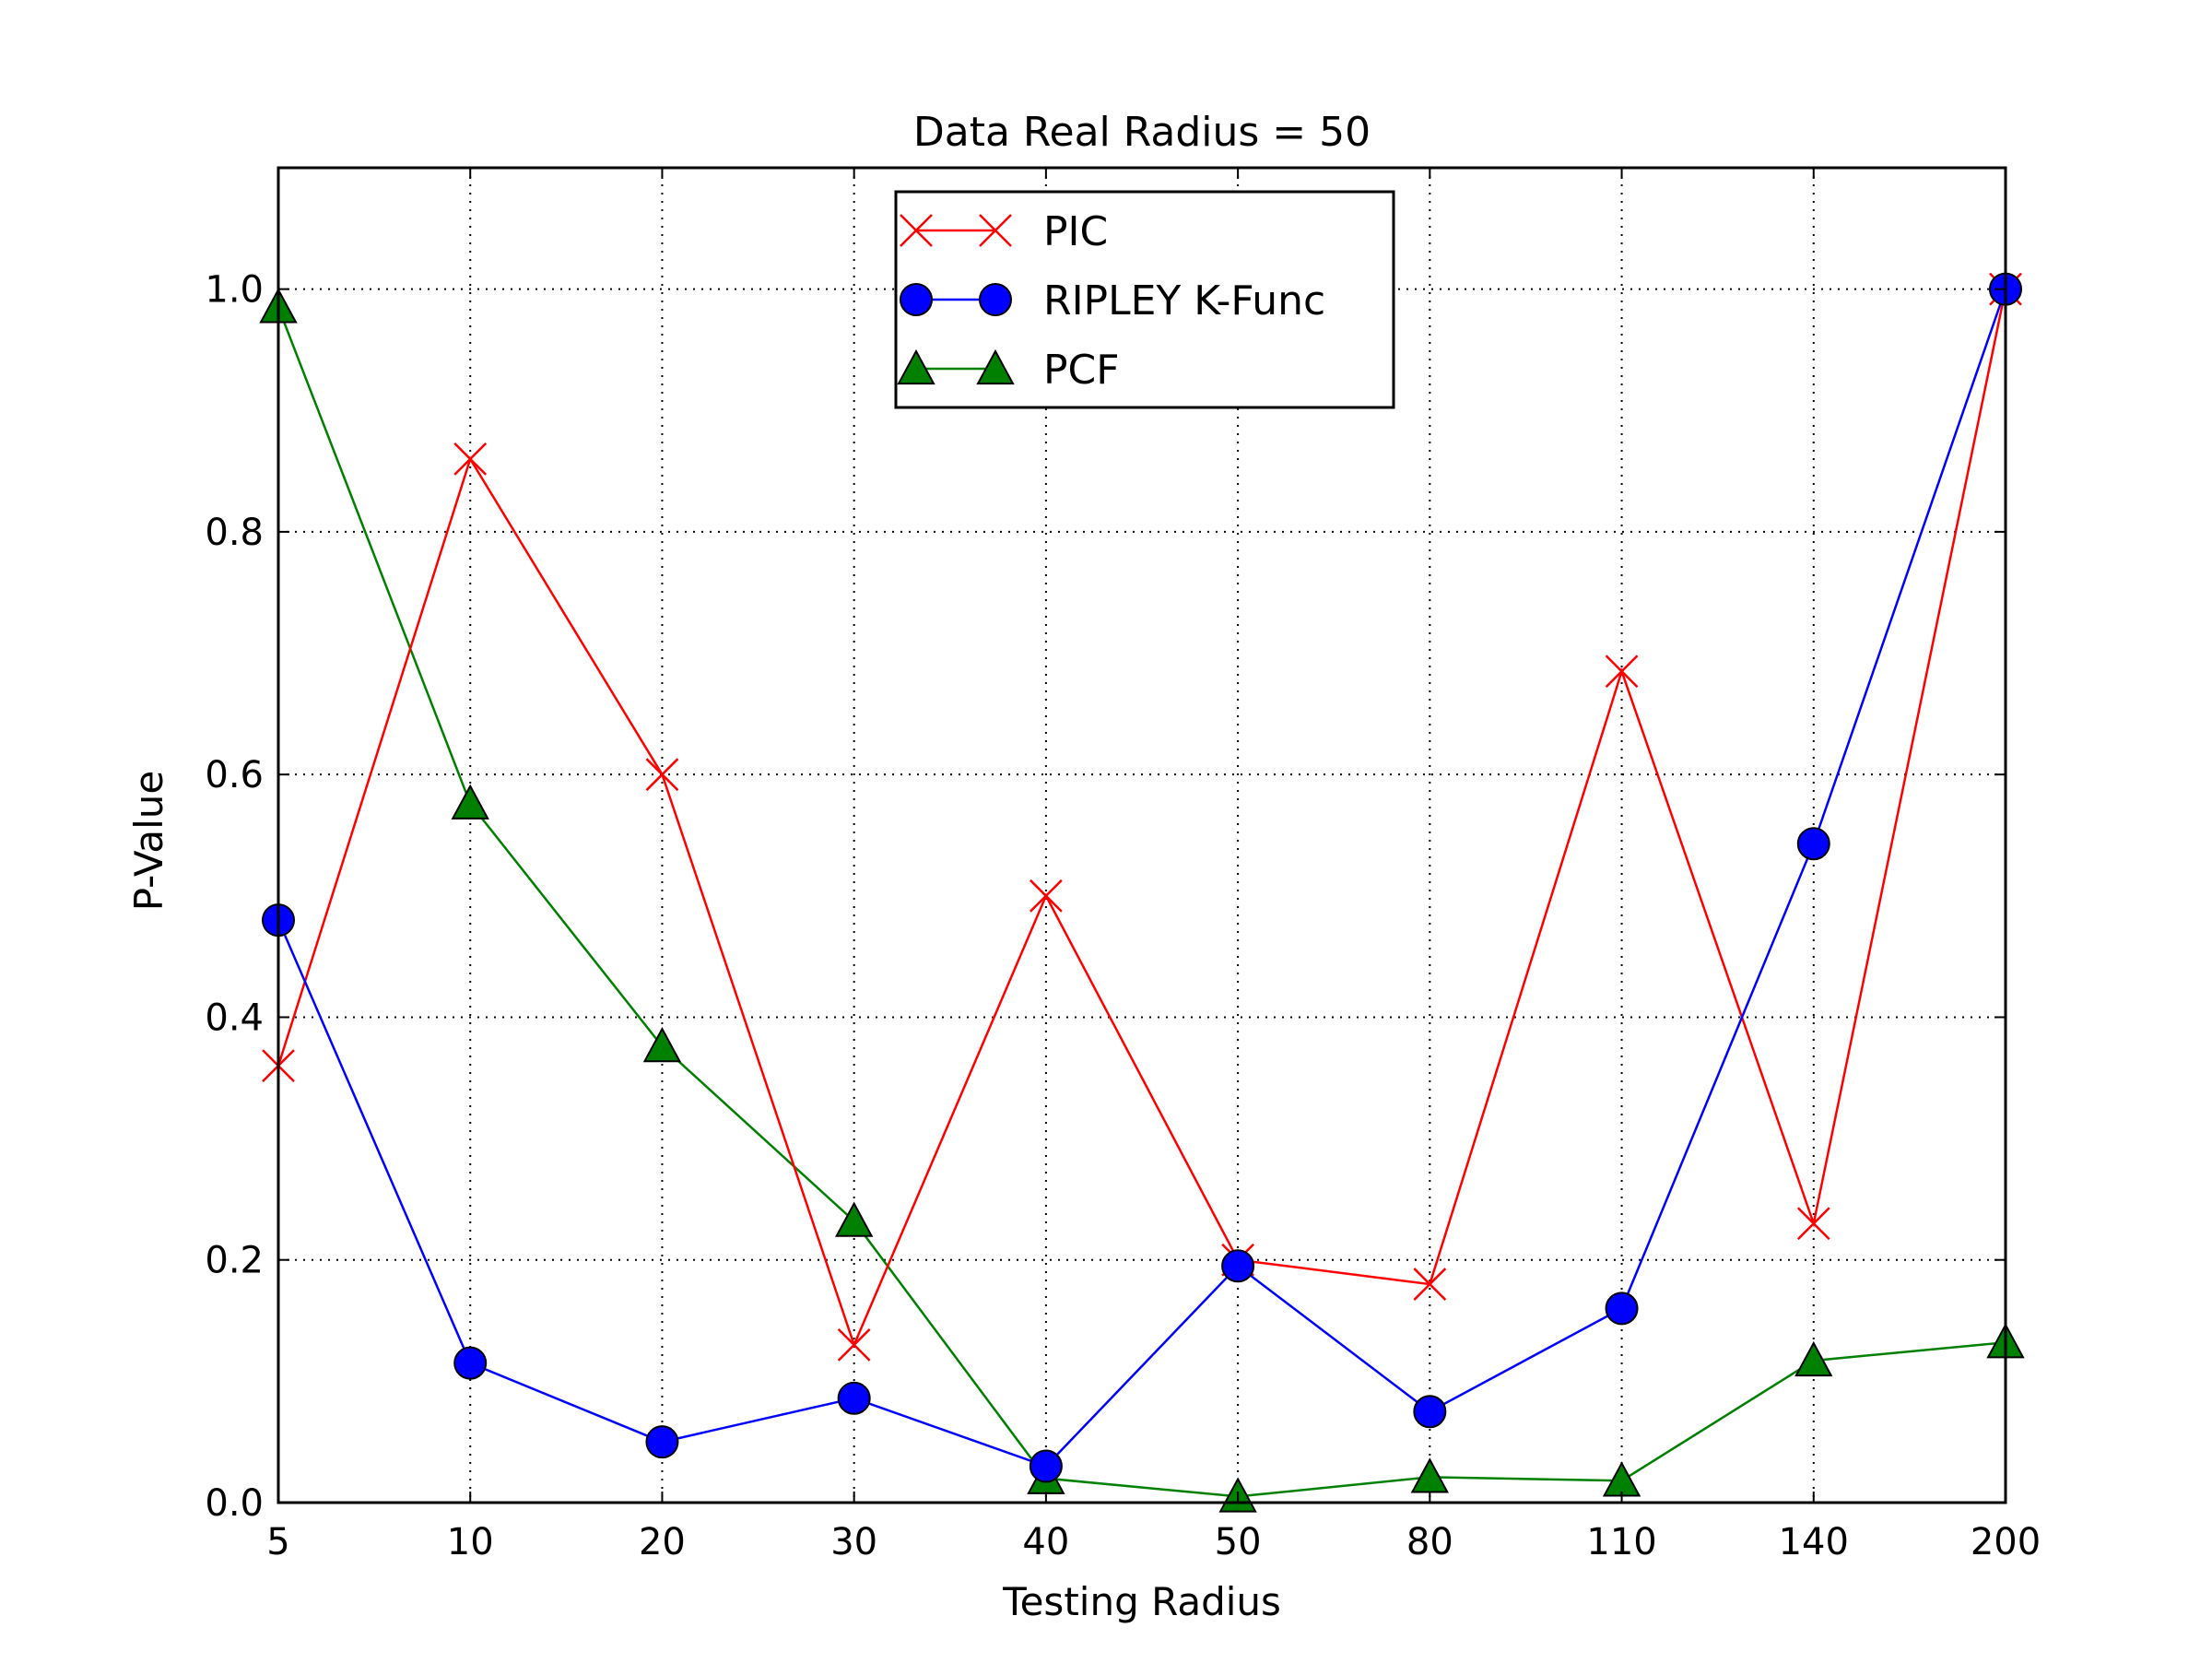 Image resolution: width=2212 pixels, height=1663 pixels. What do you see at coordinates (1142, 132) in the screenshot?
I see `chart-title: Data Real Radius = 50` at bounding box center [1142, 132].